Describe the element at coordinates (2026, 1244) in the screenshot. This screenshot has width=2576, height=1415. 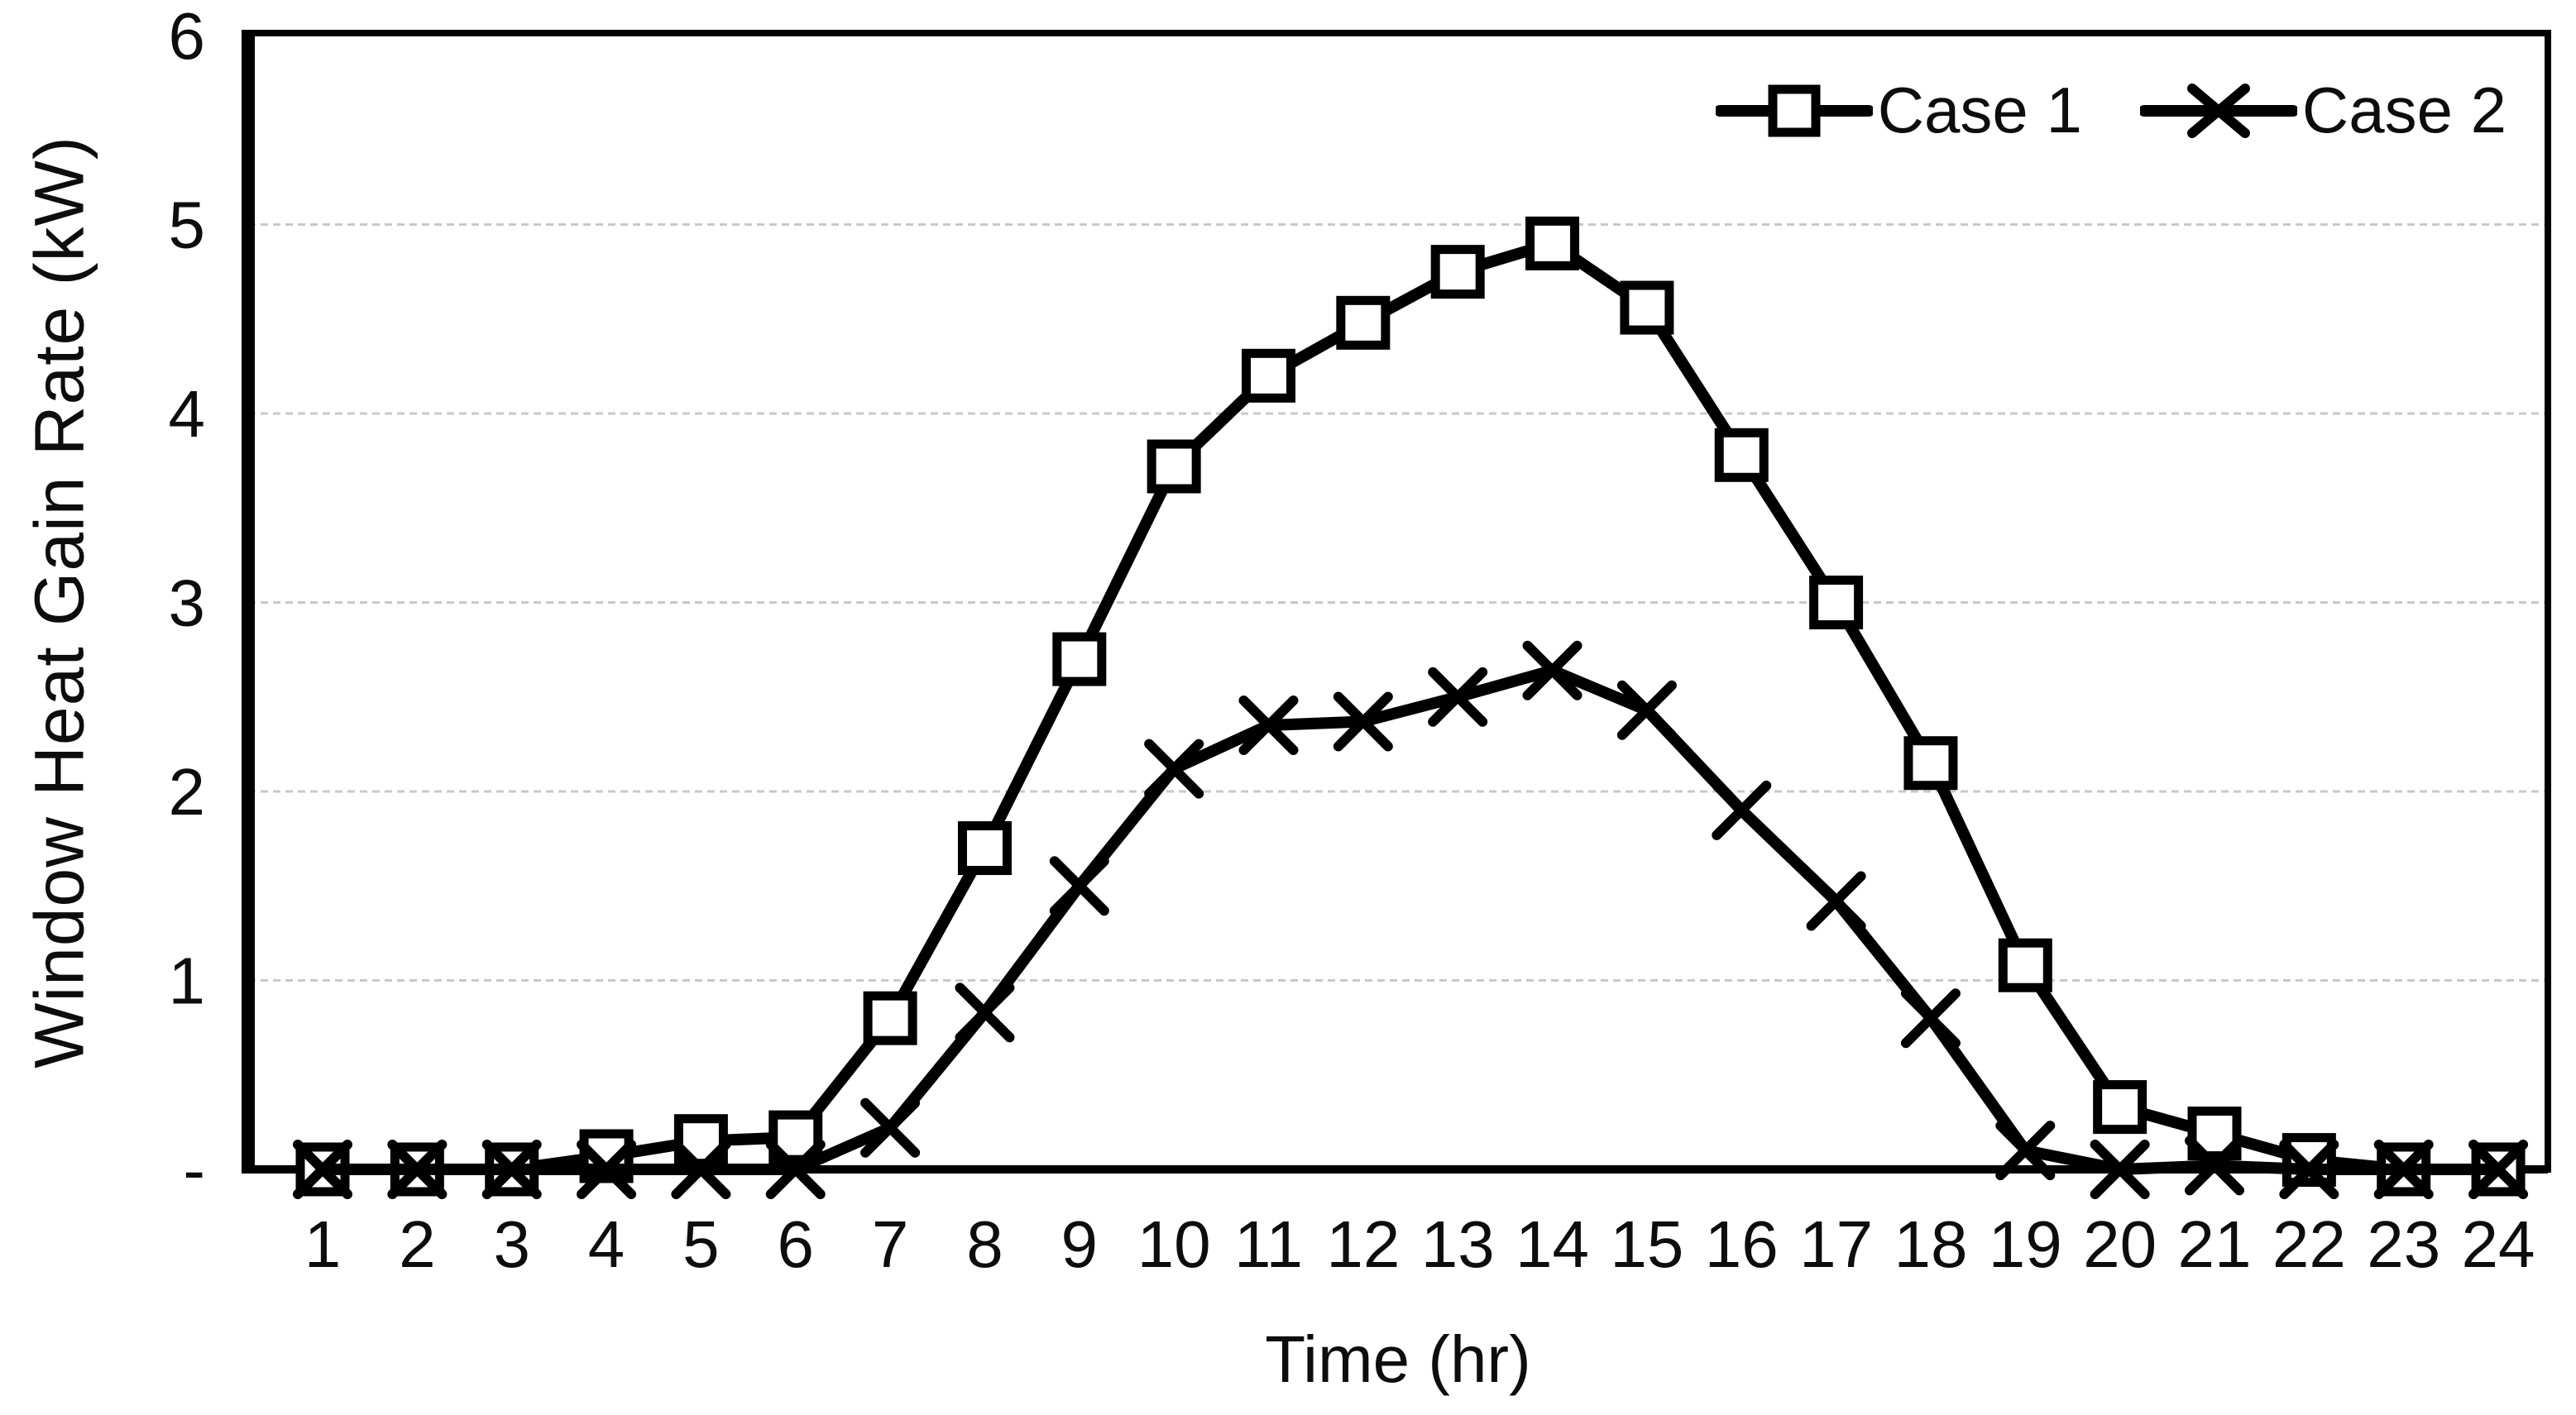
I see `x-tick-label-19: 19` at that location.